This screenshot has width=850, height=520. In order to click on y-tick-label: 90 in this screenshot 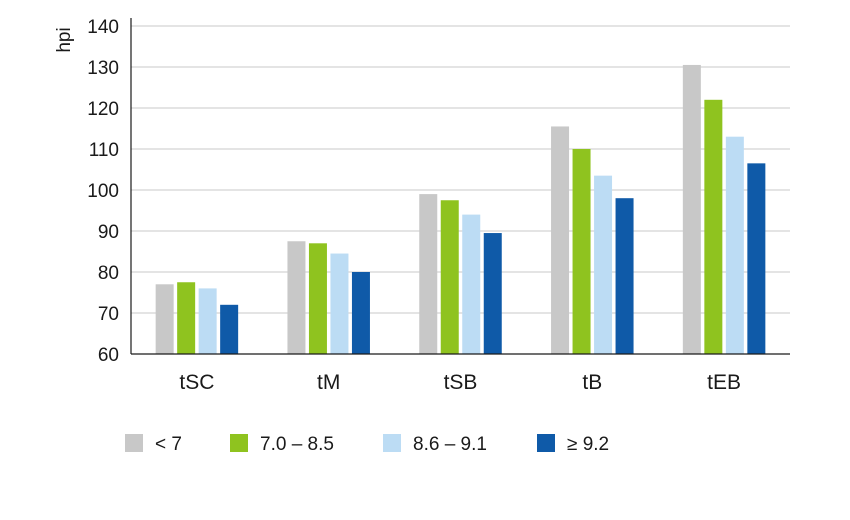, I will do `click(108, 232)`.